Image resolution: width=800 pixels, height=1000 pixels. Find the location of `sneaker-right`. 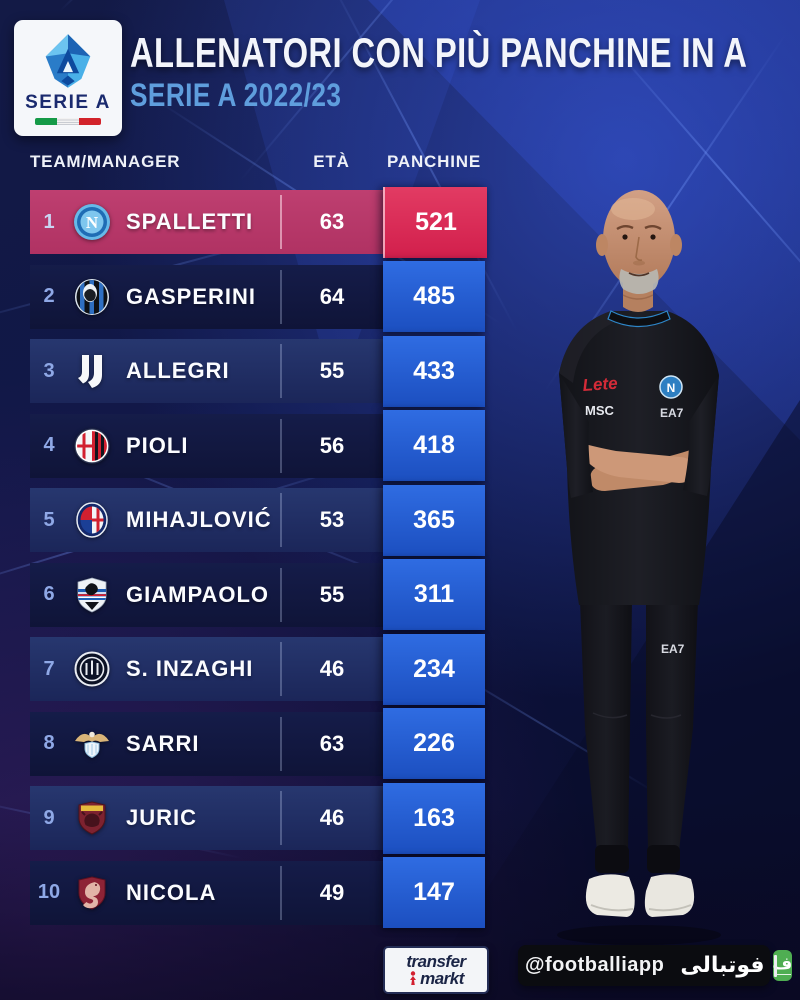

sneaker-right is located at coordinates (669, 895).